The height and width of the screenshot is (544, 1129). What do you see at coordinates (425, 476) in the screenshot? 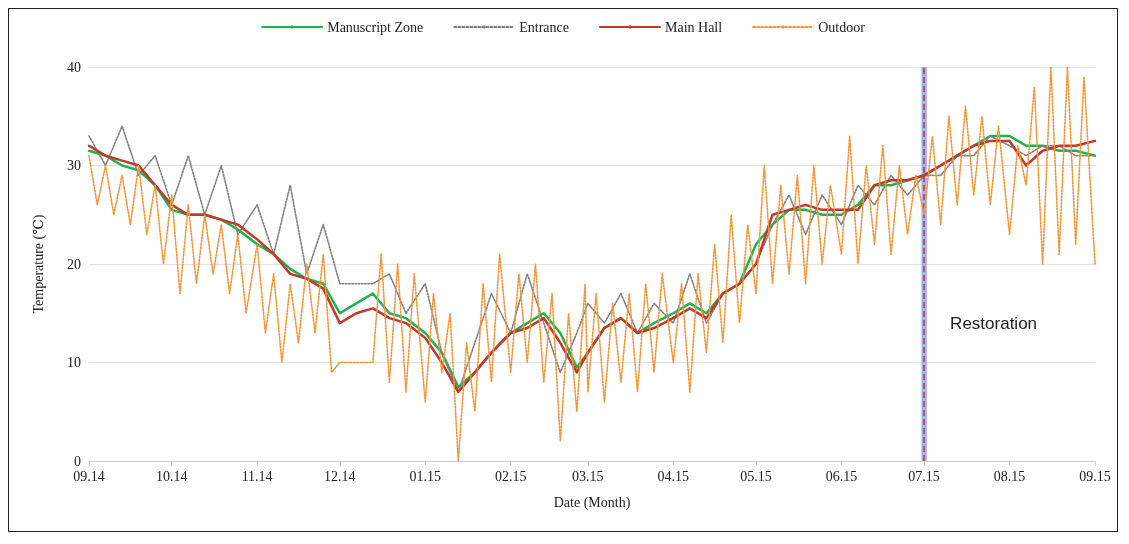
I see `x-tick-label: 01.15` at bounding box center [425, 476].